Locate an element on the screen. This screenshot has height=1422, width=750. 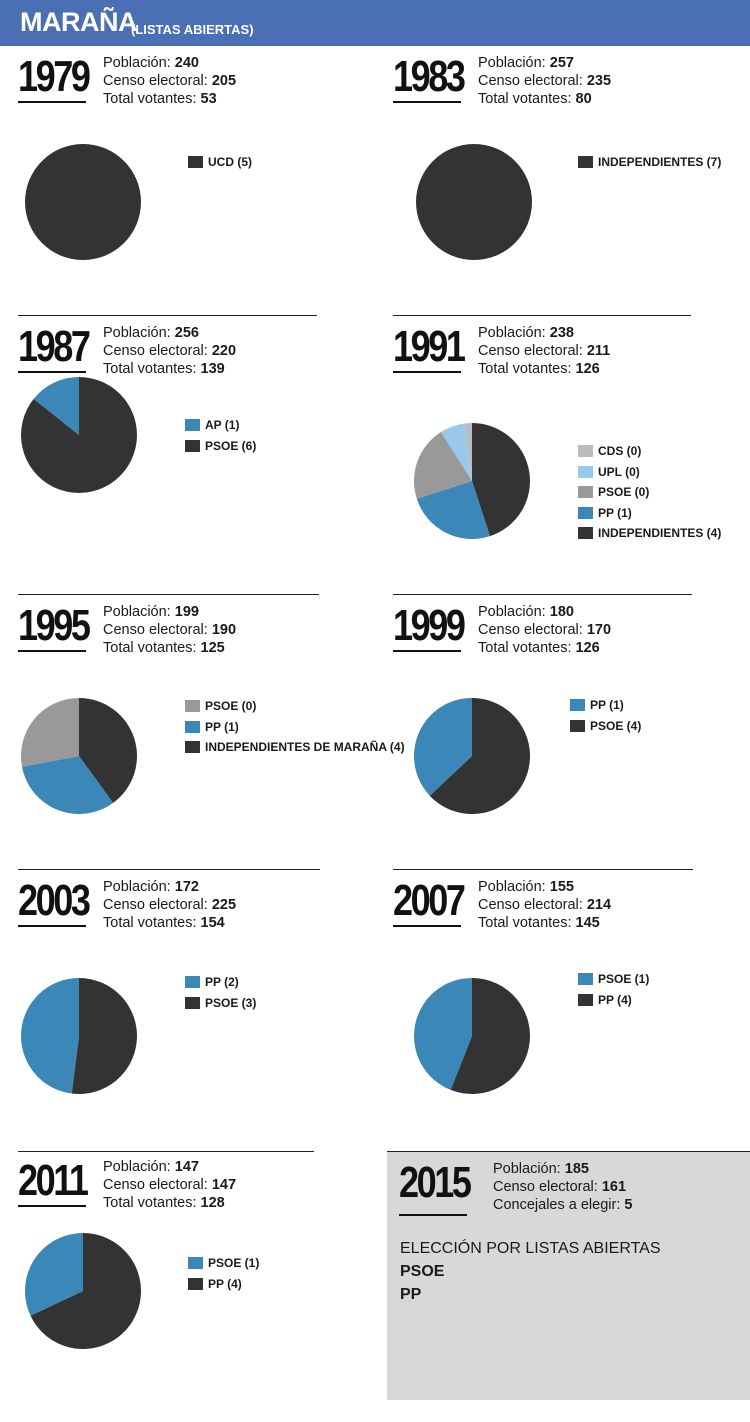
header-bar: MARAÑA (LISTAS ABIERTAS) is located at coordinates (375, 23).